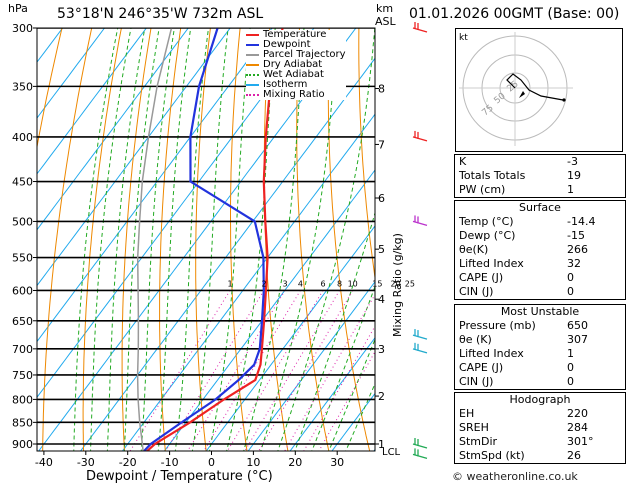 The height and width of the screenshot is (486, 629). I want to click on pressure-tick-label: 900, so click(22, 444).